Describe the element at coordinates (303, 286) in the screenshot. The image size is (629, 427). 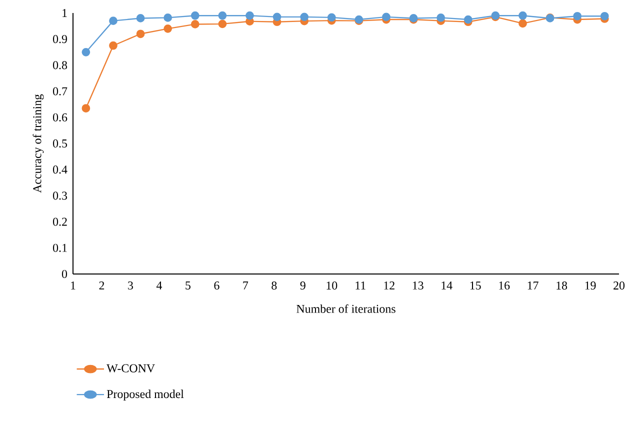
I see `x-tick-label: 9` at that location.